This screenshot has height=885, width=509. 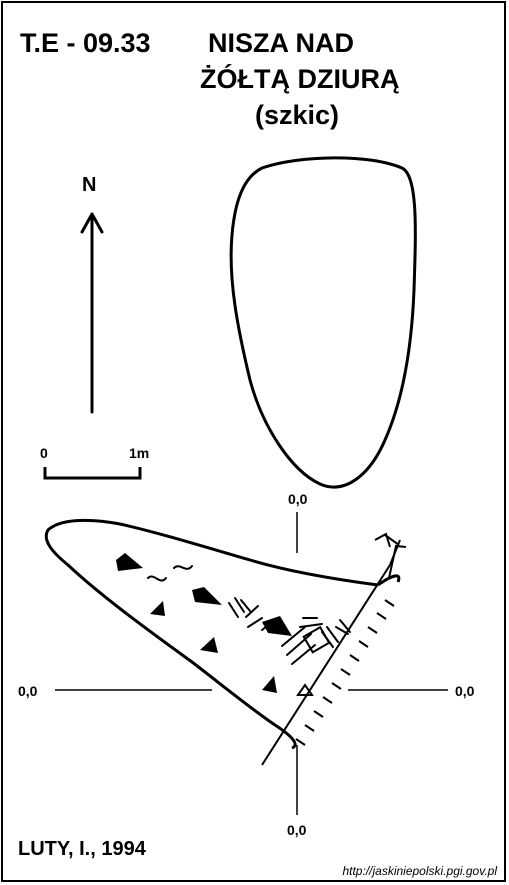 What do you see at coordinates (85, 43) in the screenshot?
I see `cave-code: T.E - 09.33` at bounding box center [85, 43].